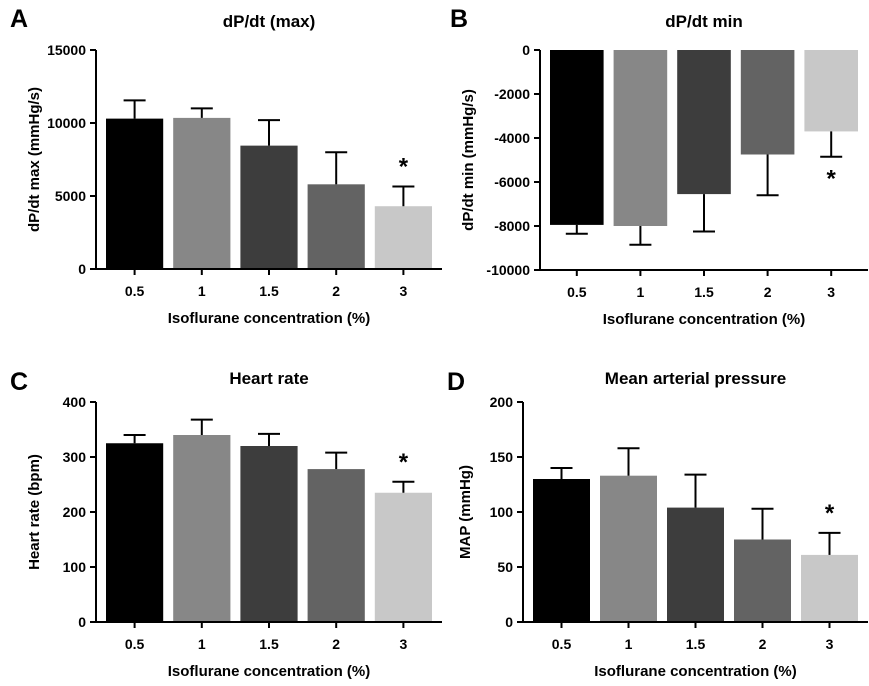 The width and height of the screenshot is (869, 686). What do you see at coordinates (66, 50) in the screenshot?
I see `y-tick-label: 15000` at bounding box center [66, 50].